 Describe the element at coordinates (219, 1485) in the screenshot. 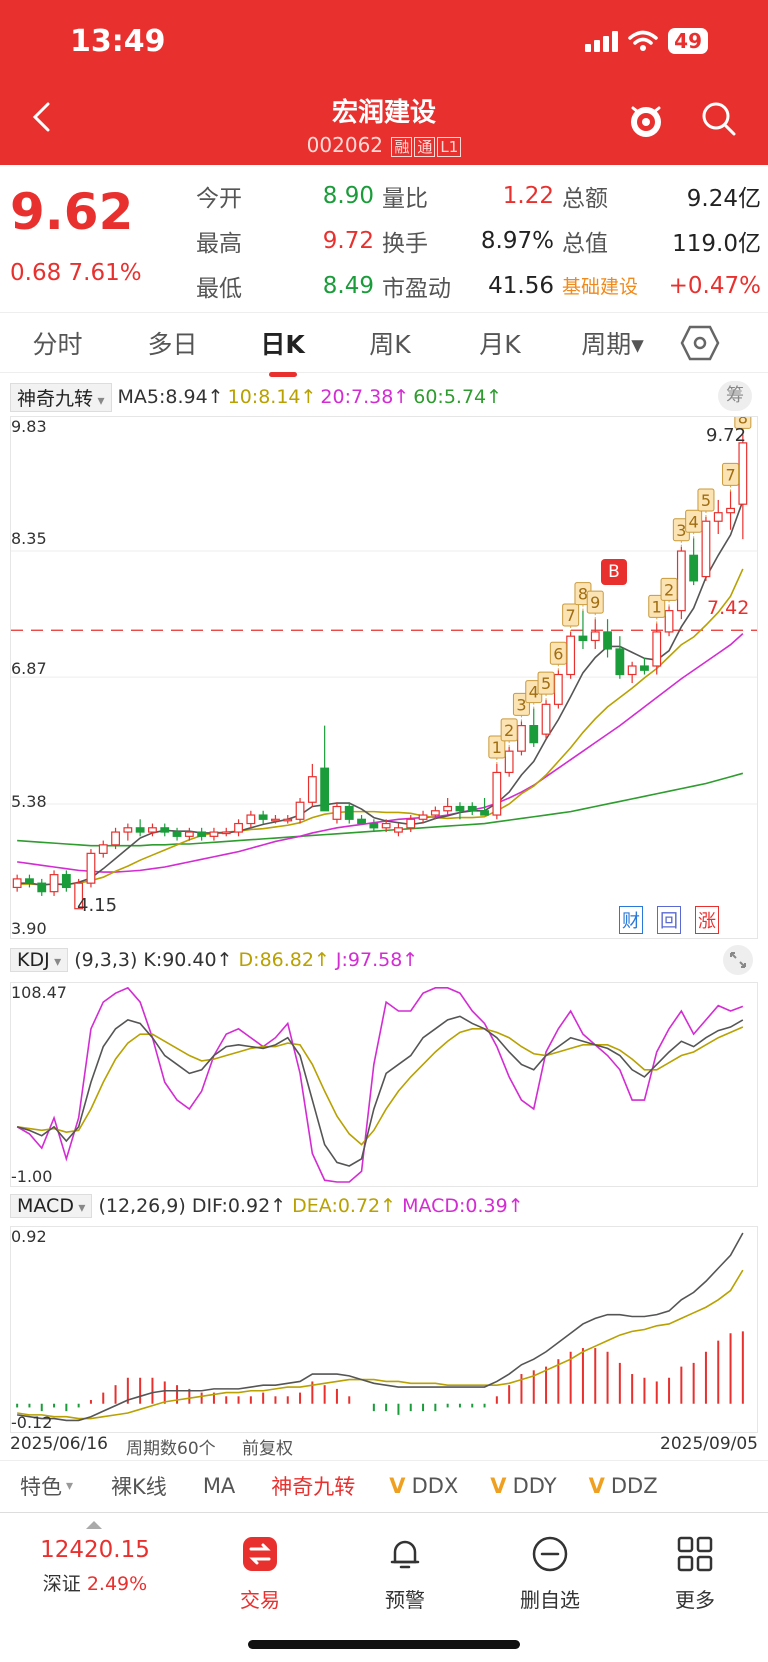

I see `tag-ma: MA` at that location.